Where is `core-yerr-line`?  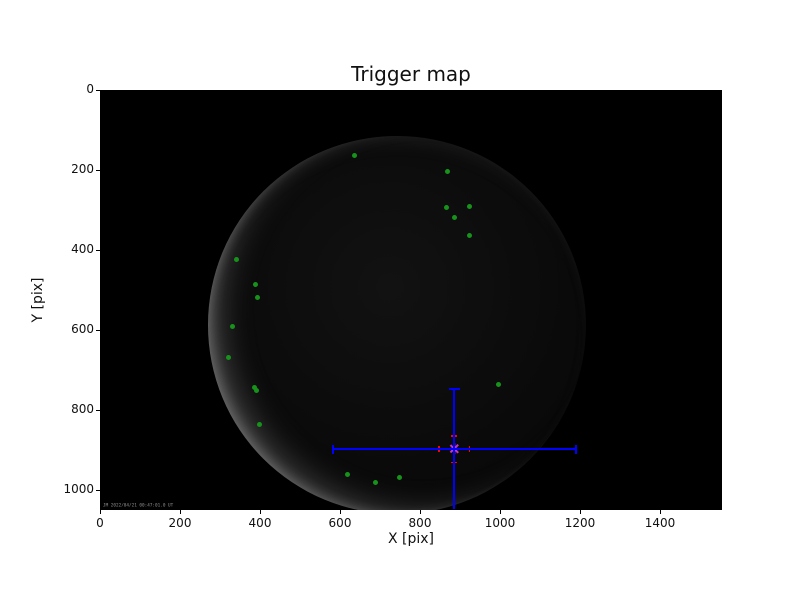 core-yerr-line is located at coordinates (454, 449).